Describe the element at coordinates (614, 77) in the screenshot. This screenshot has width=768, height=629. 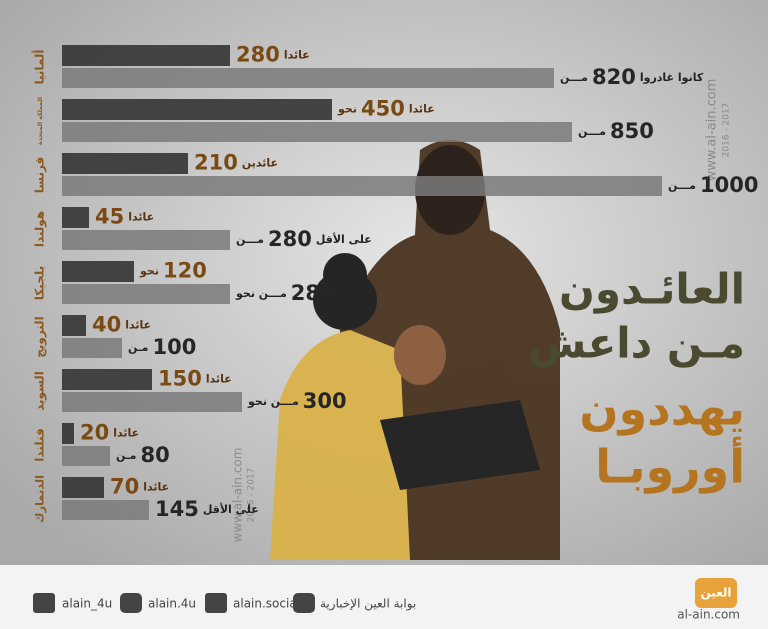
I see `value-label: 820` at that location.